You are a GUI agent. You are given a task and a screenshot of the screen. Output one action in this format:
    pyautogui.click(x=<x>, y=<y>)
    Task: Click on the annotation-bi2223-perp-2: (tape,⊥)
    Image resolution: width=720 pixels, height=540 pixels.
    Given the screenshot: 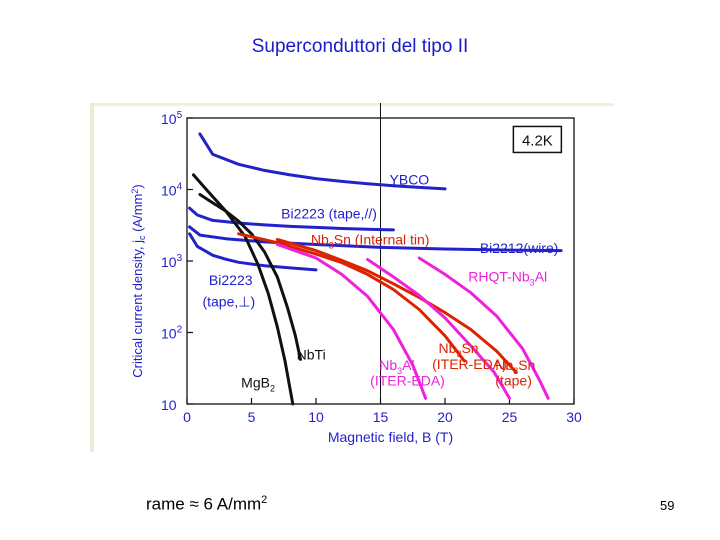 What is the action you would take?
    pyautogui.click(x=228, y=302)
    